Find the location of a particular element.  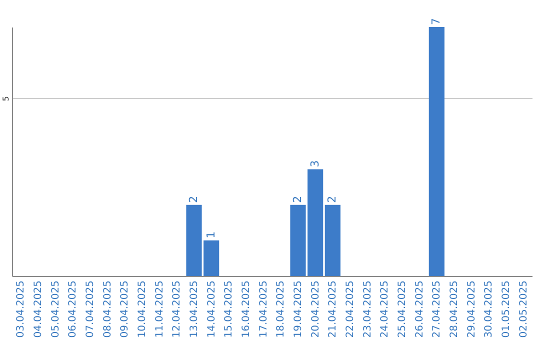

x-tick-label: 13.04.2025 is located at coordinates (194, 309).